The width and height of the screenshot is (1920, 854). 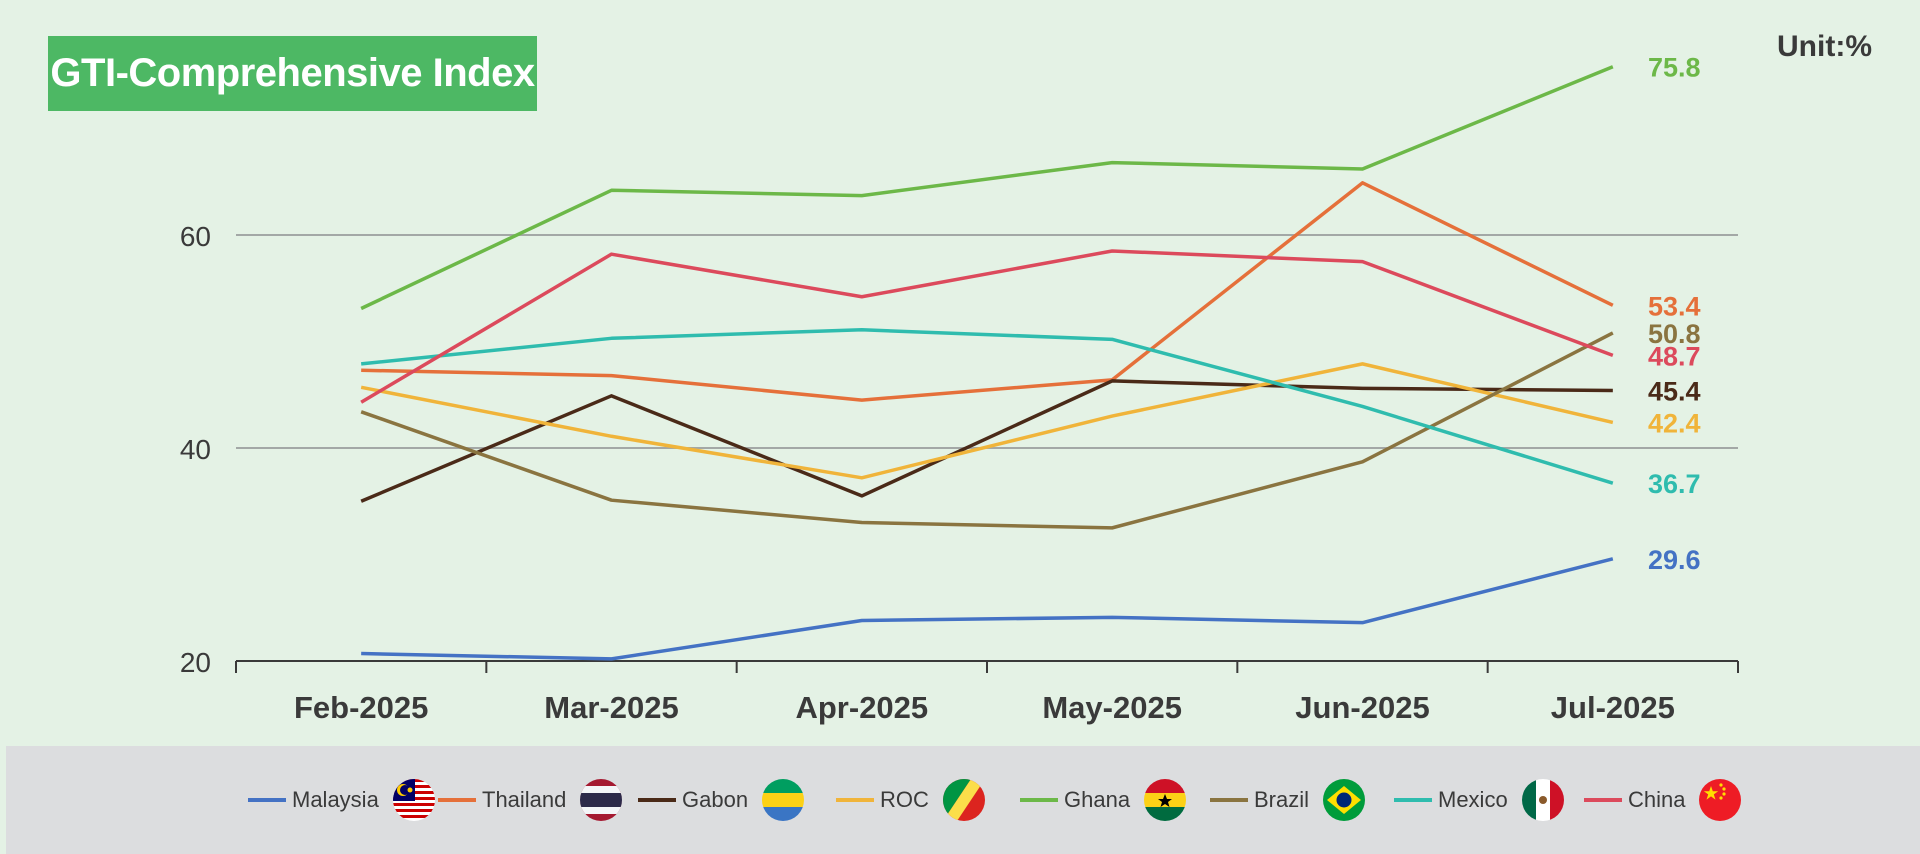 I want to click on unit-label: Unit:%, so click(x=1824, y=46).